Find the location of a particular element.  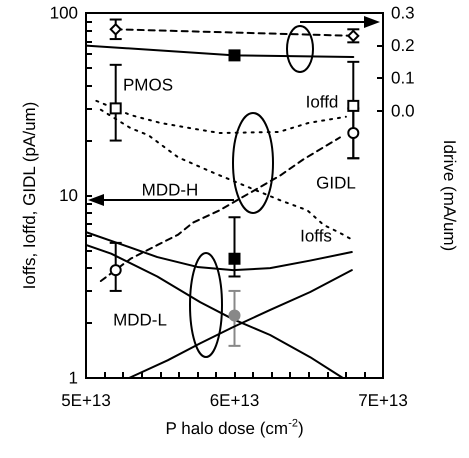

annotation: MDD-L is located at coordinates (140, 320).